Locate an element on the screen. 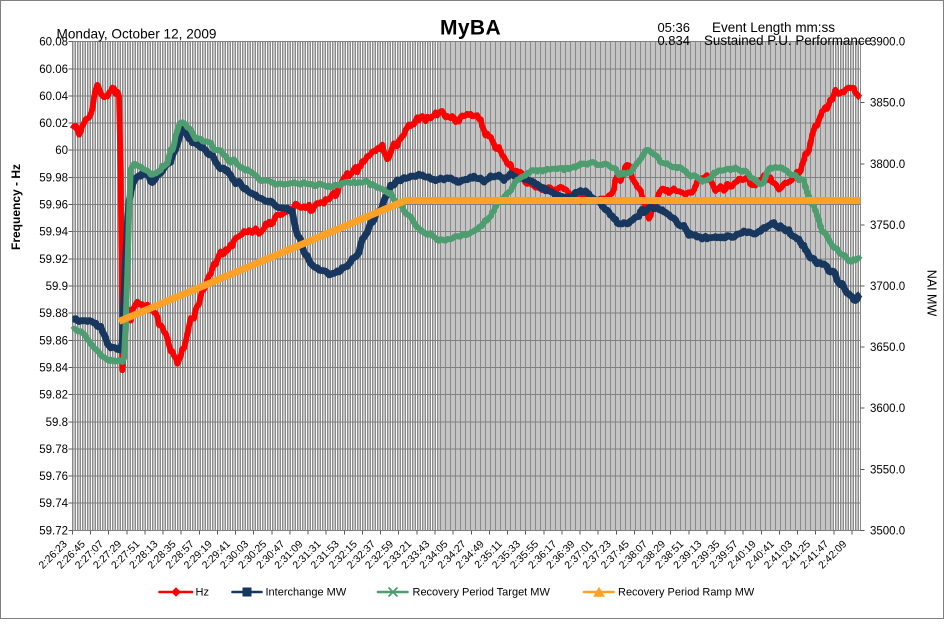 The image size is (944, 624). svg-text: 60.08 is located at coordinates (53, 43).